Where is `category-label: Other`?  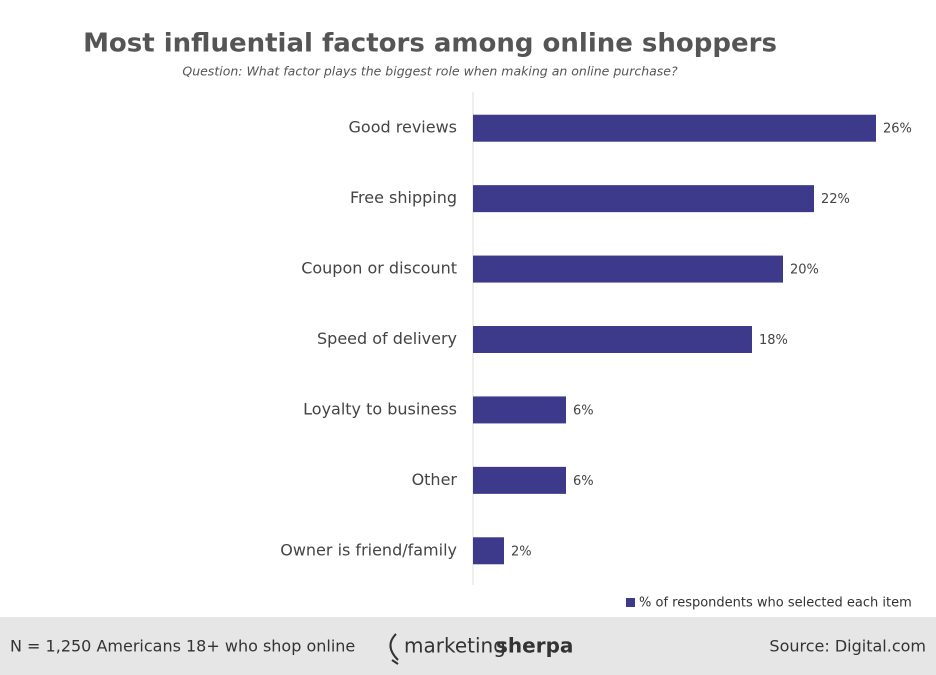 category-label: Other is located at coordinates (435, 479).